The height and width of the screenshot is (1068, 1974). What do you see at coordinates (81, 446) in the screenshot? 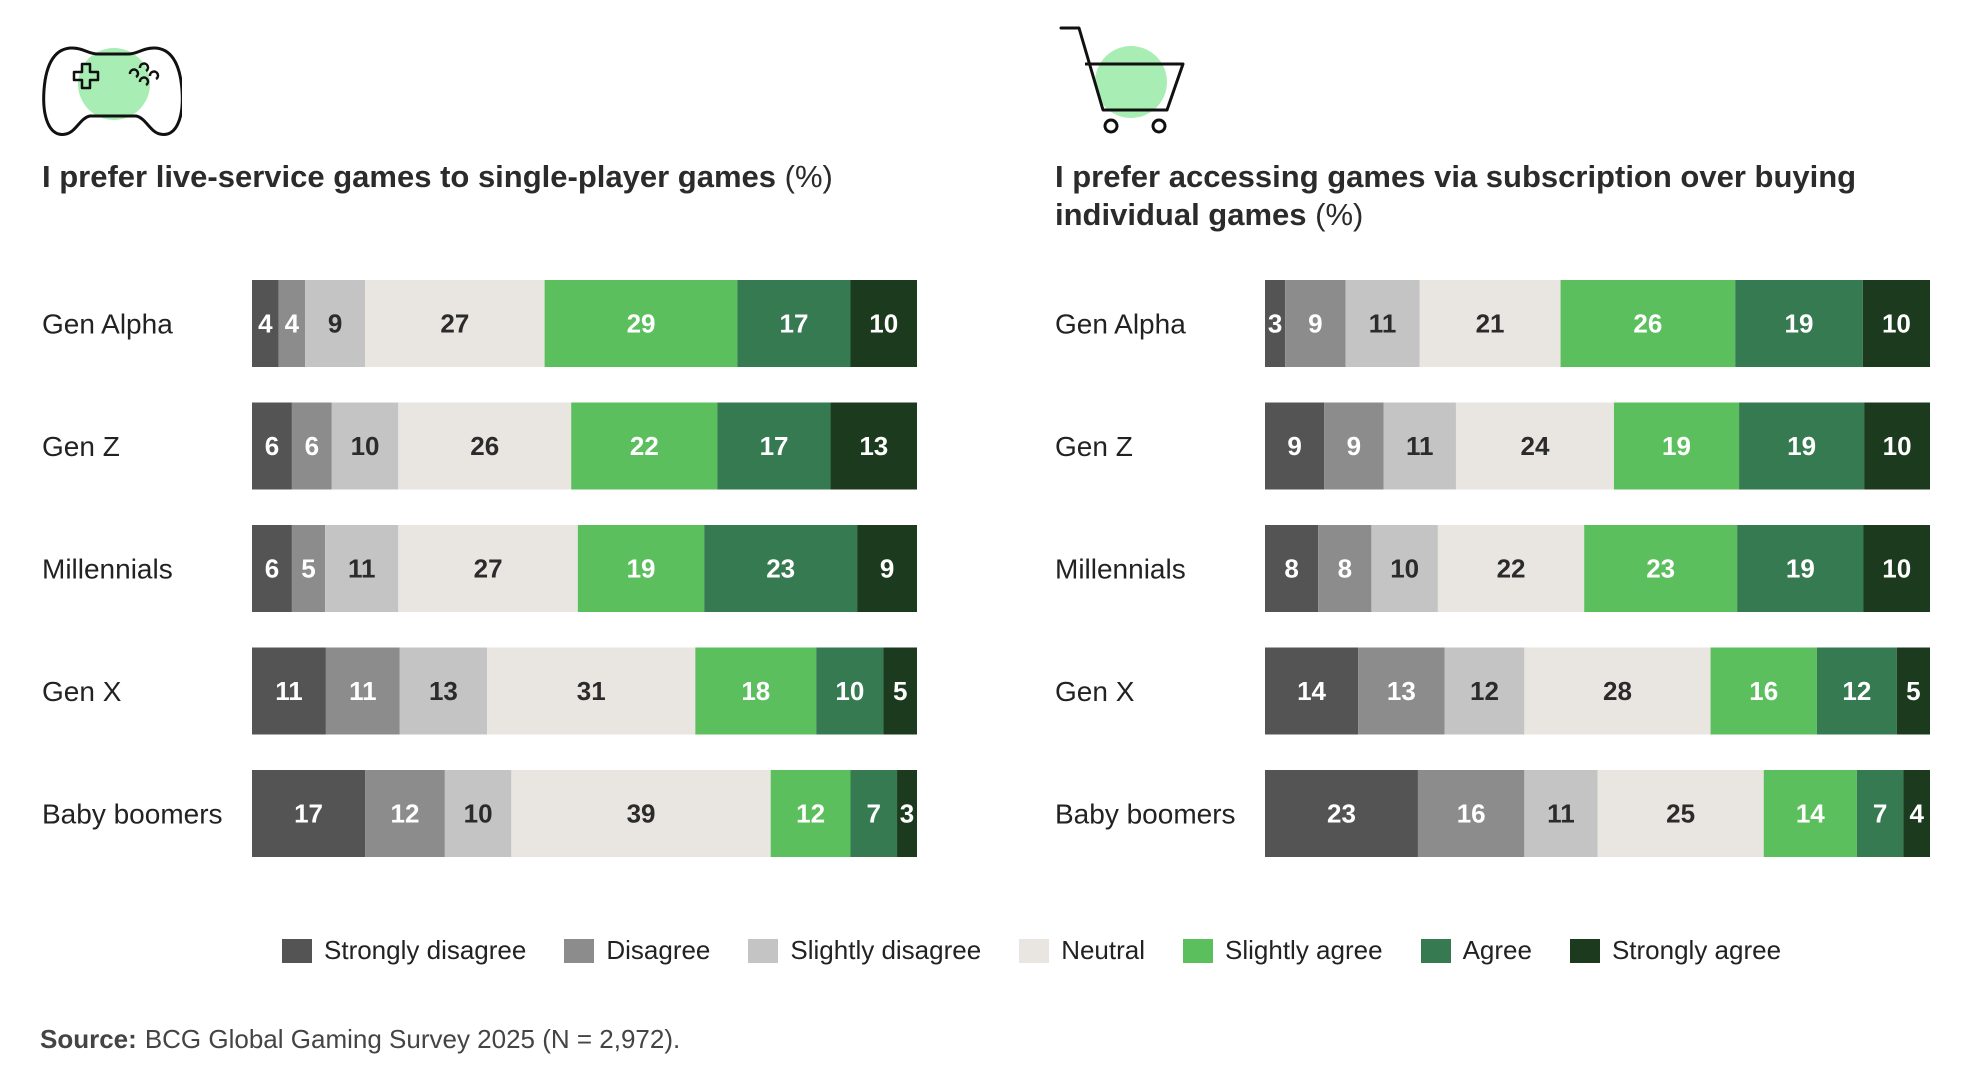
I see `category-label: Gen Z` at bounding box center [81, 446].